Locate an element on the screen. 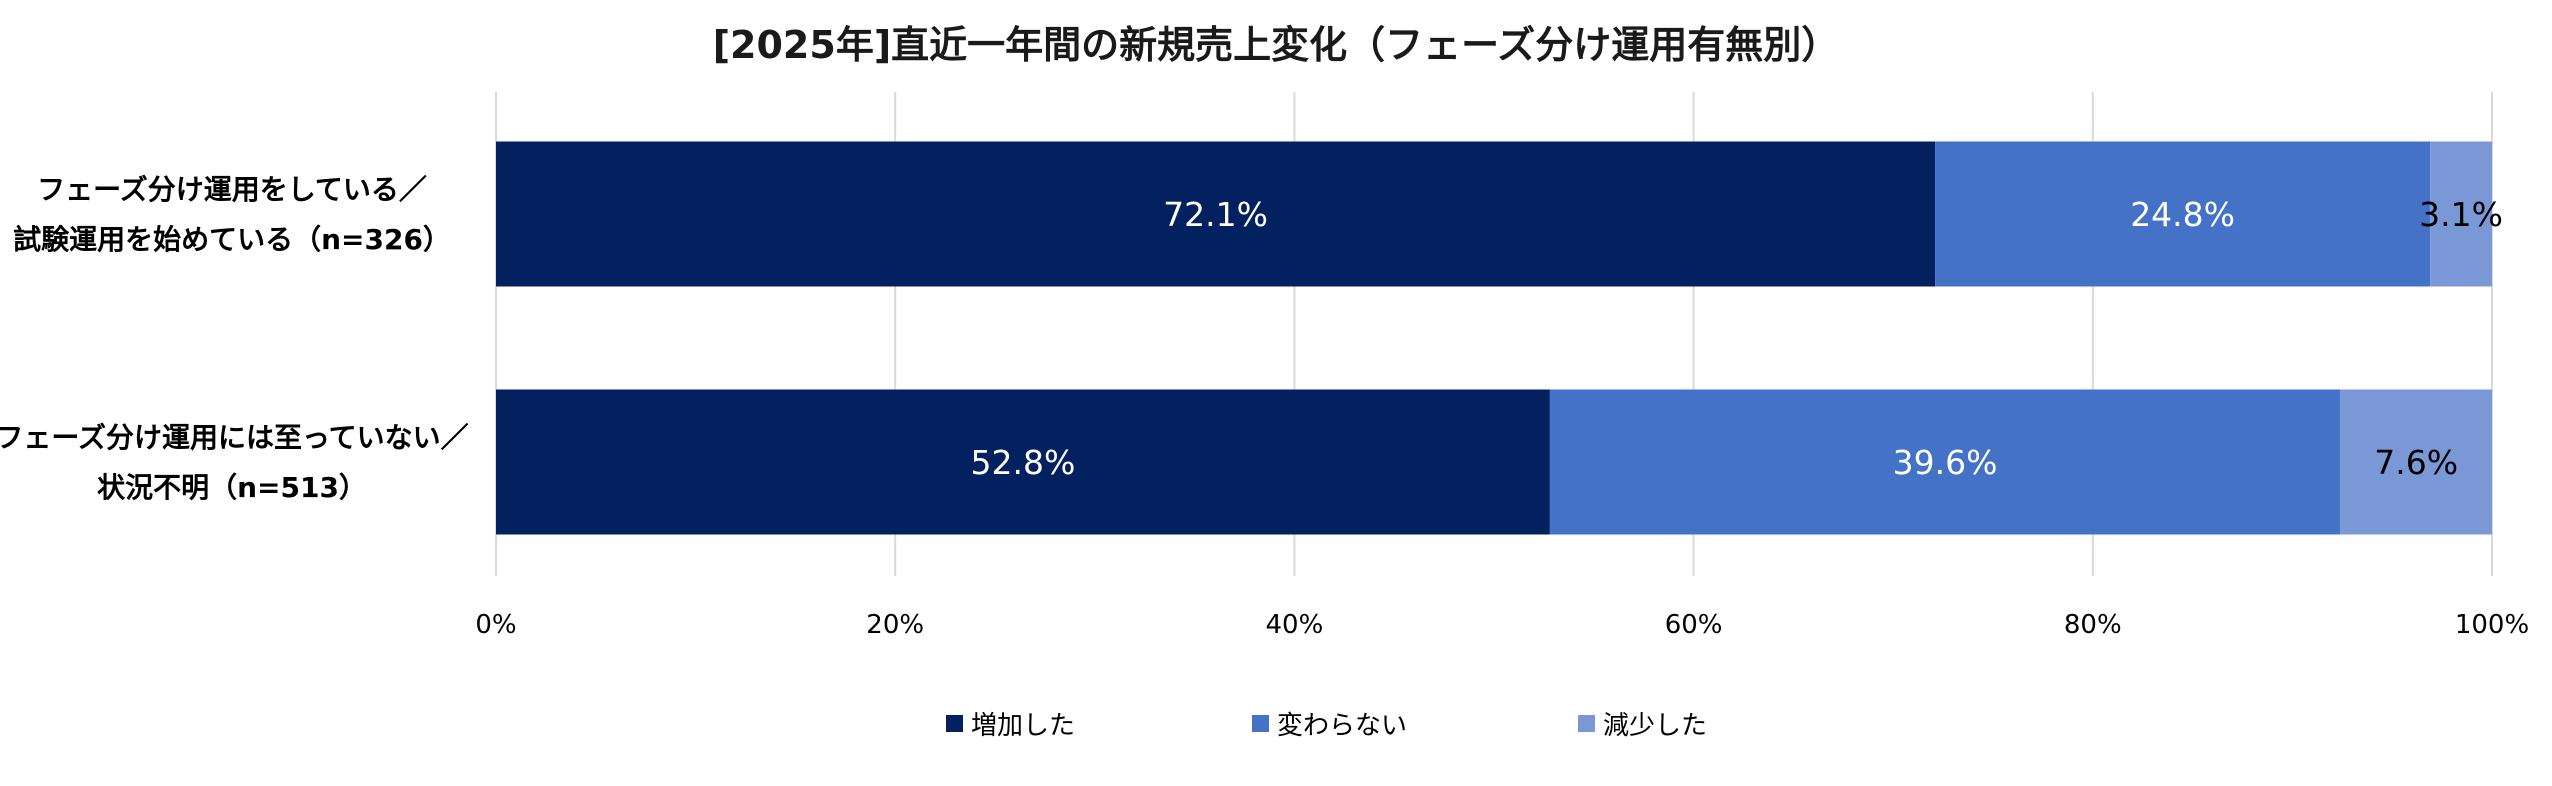  x-tick-label: 60% is located at coordinates (1694, 625).